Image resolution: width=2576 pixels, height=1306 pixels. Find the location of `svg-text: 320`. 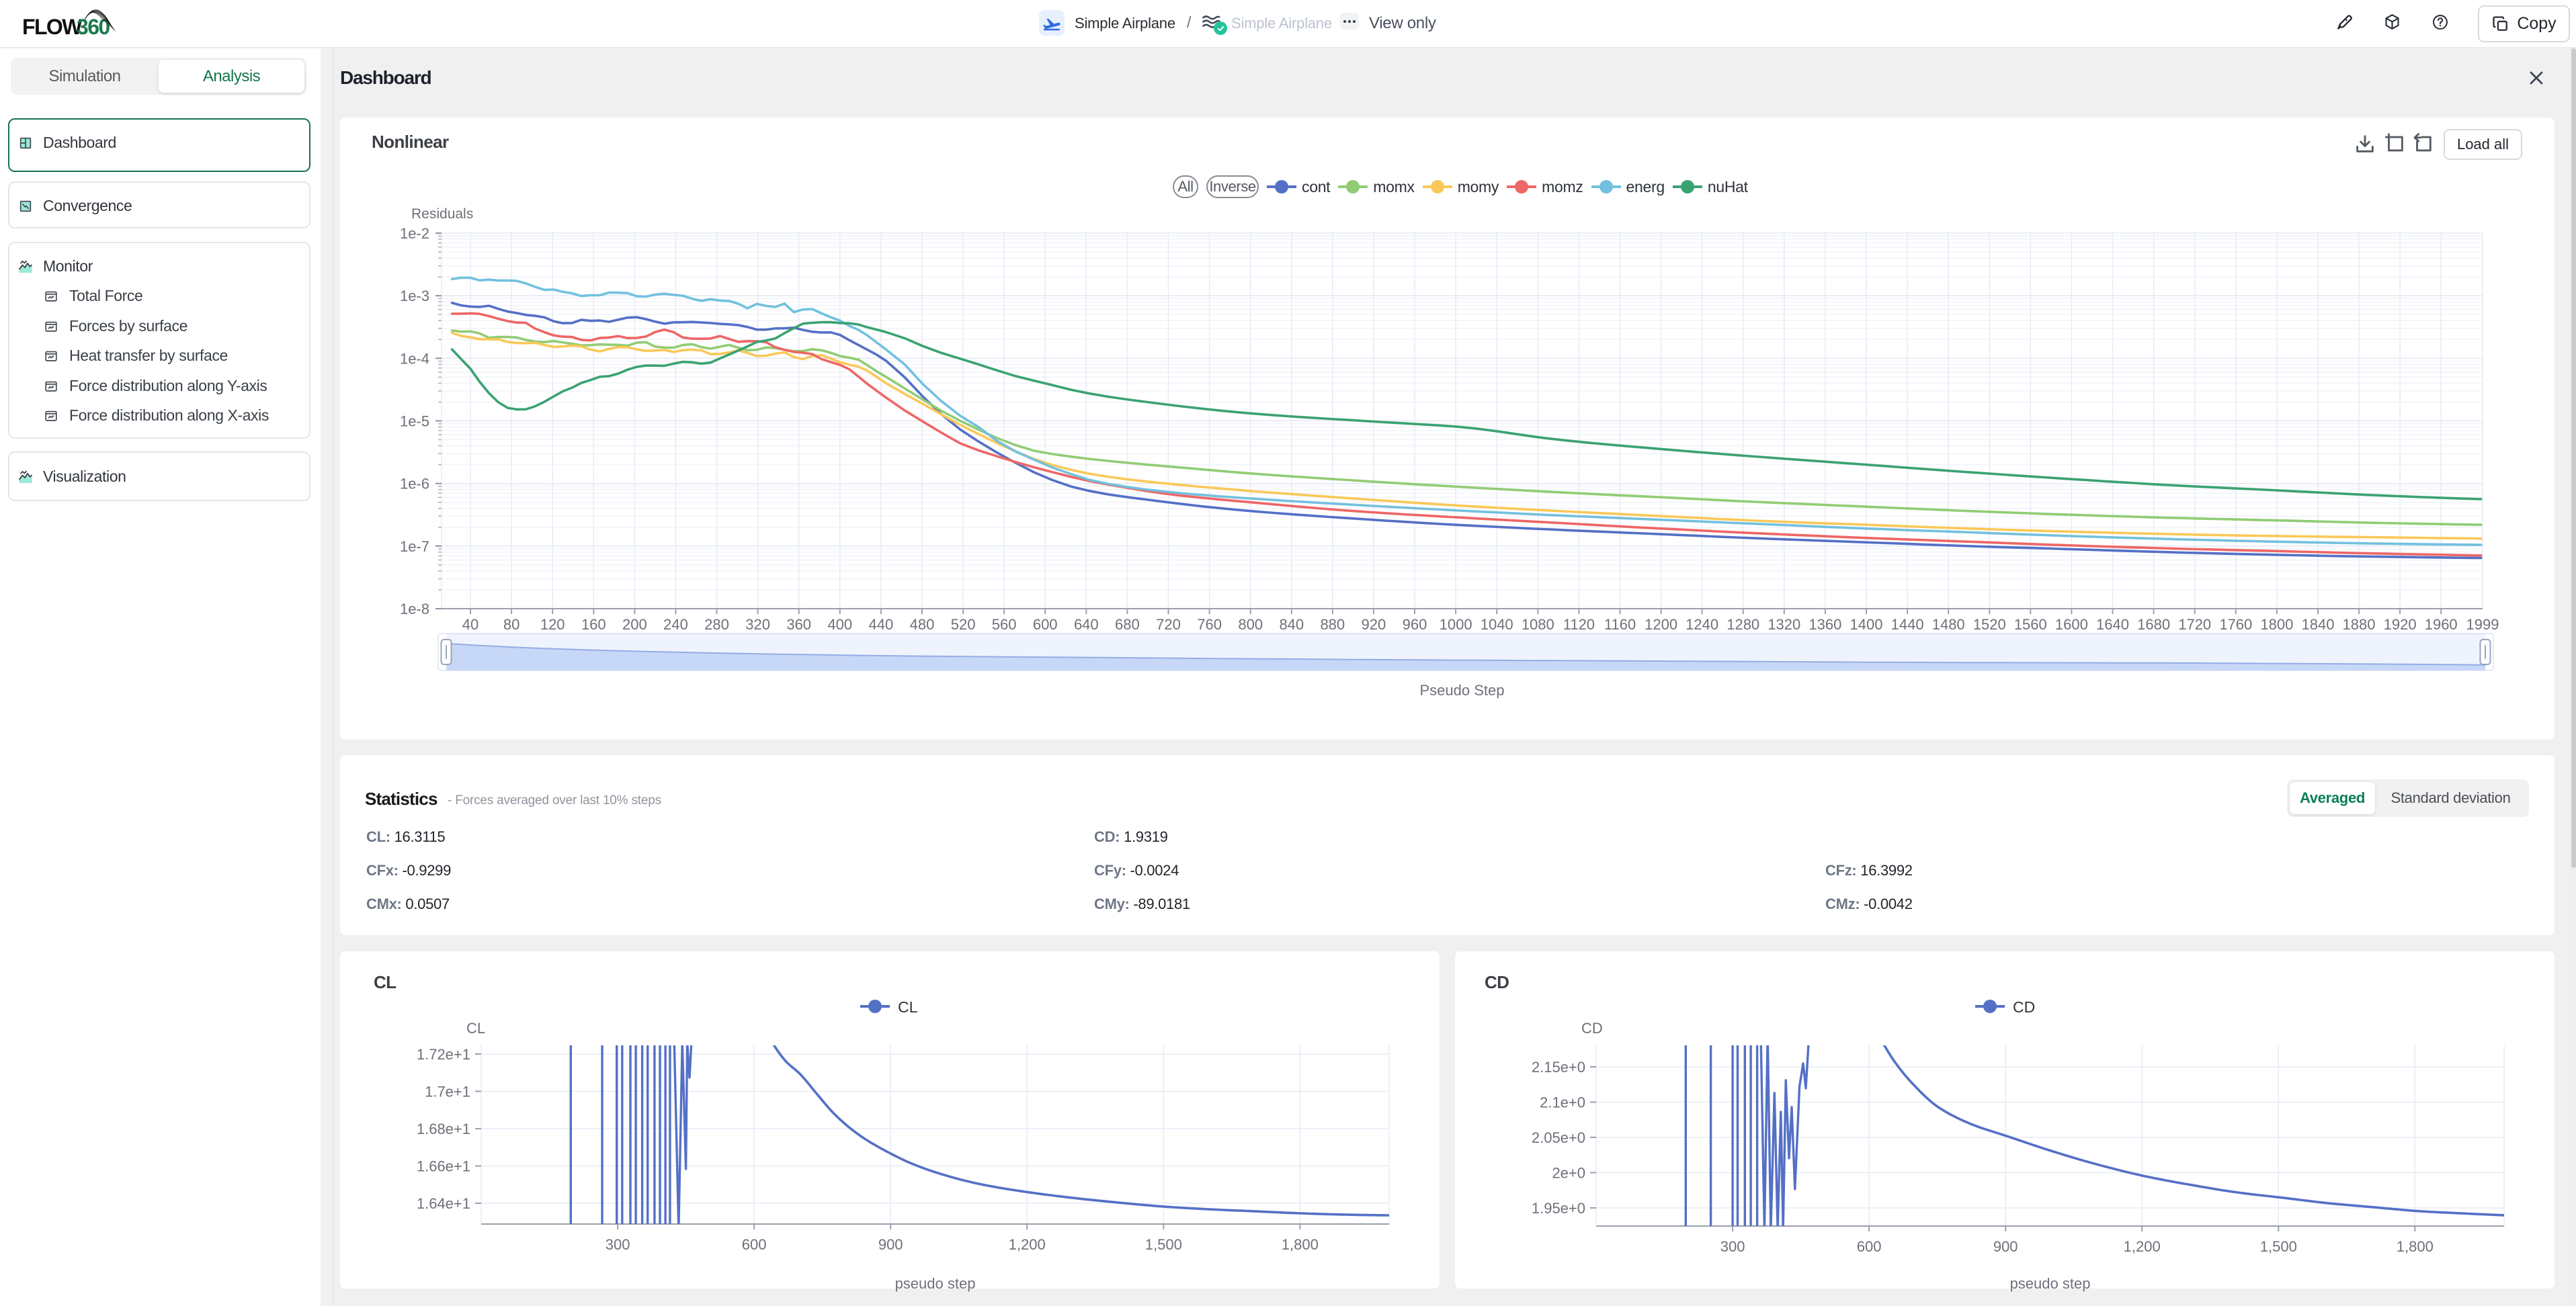

svg-text: 320 is located at coordinates (757, 625).